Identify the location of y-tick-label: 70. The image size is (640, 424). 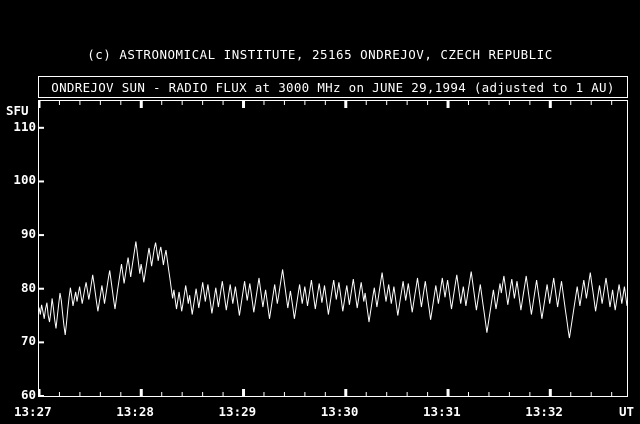
(28, 341).